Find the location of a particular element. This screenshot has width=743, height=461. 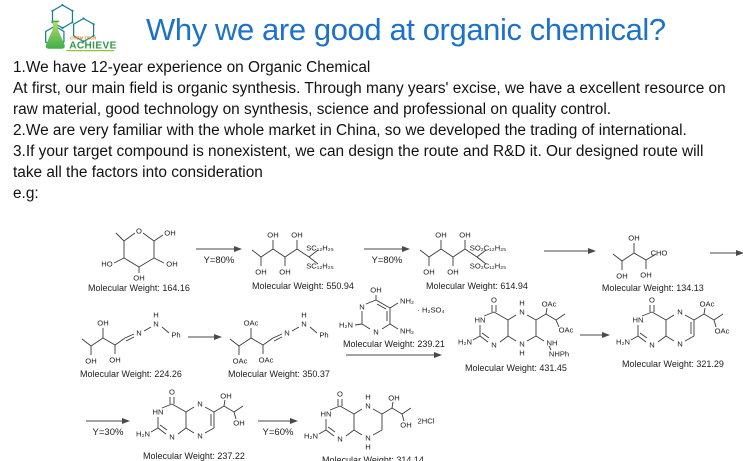

molecular-weight-caption: Molecular Weight: 134.13 is located at coordinates (652, 288).